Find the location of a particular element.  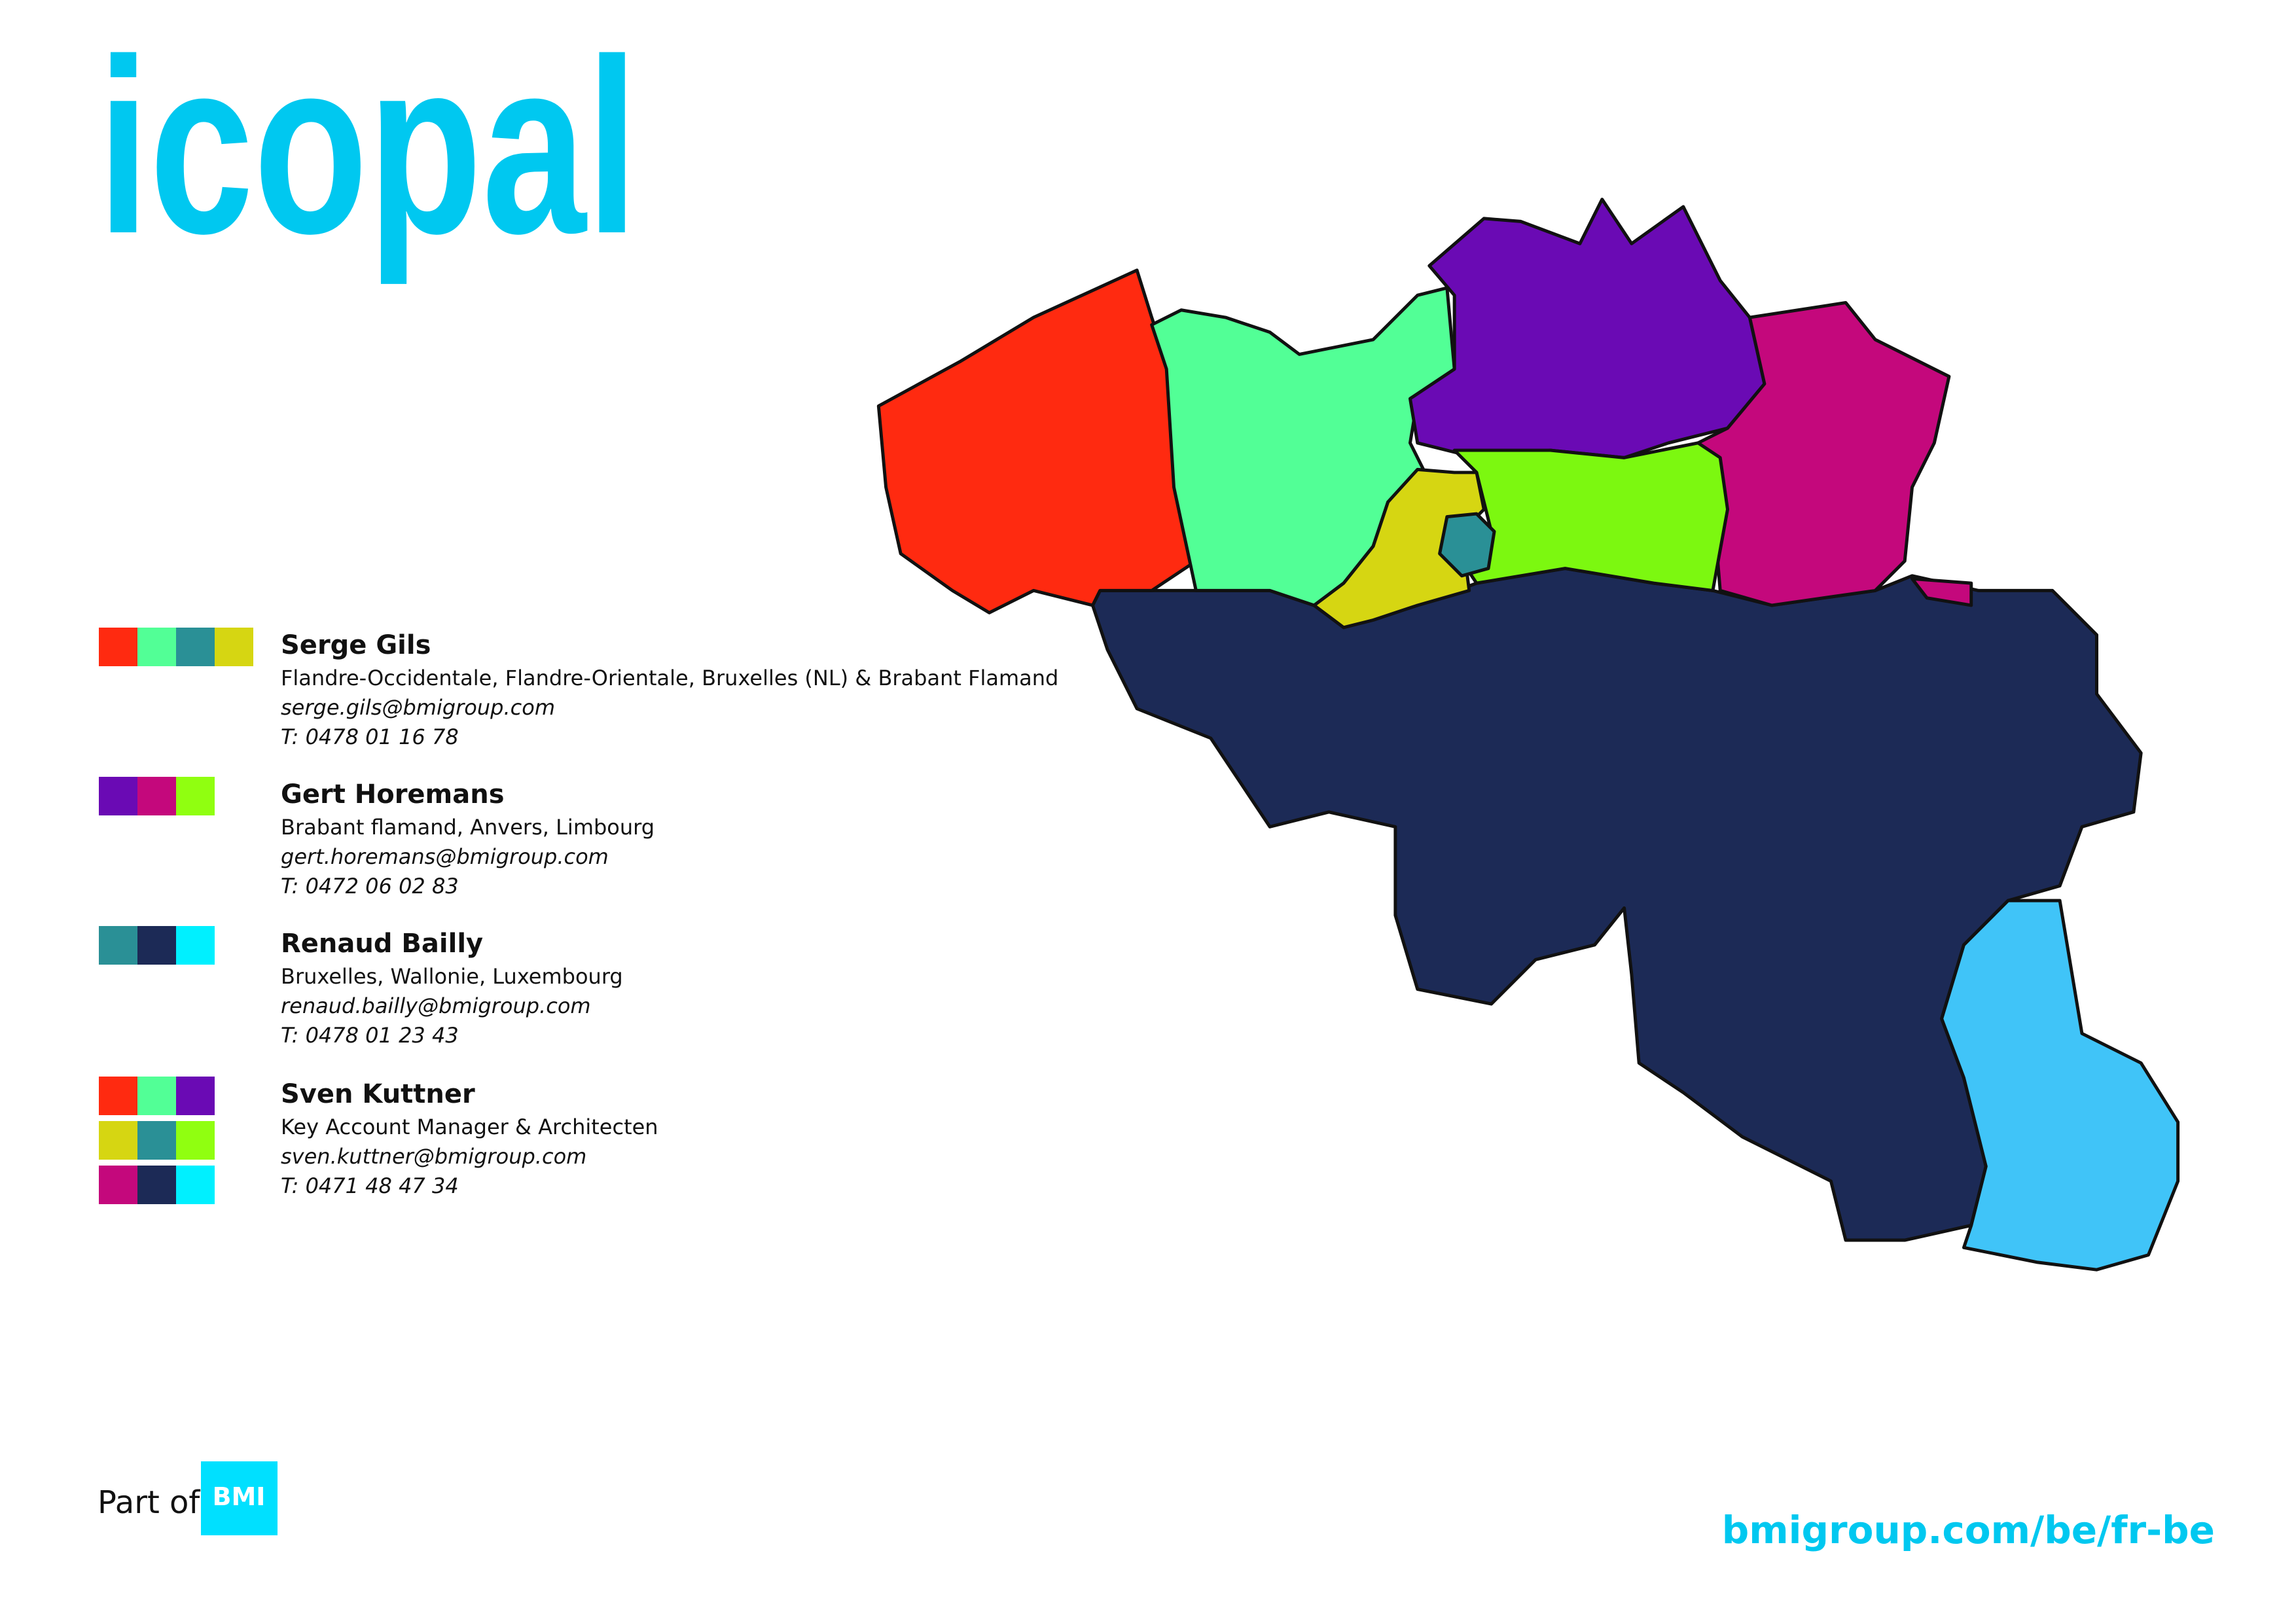

website-link: bmigroup.com/be/fr-be is located at coordinates (1968, 1530).